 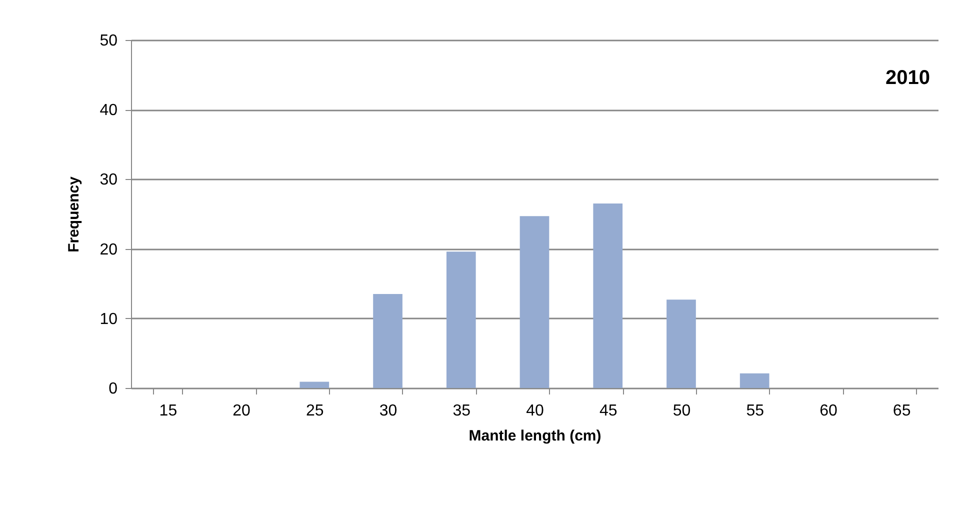 I want to click on y-tick-label: 40, so click(x=109, y=111).